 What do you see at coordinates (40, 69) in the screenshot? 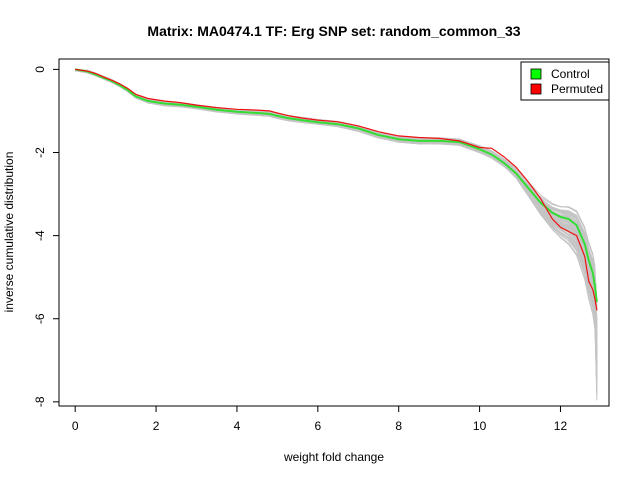
I see `y-tick-label: 0` at bounding box center [40, 69].